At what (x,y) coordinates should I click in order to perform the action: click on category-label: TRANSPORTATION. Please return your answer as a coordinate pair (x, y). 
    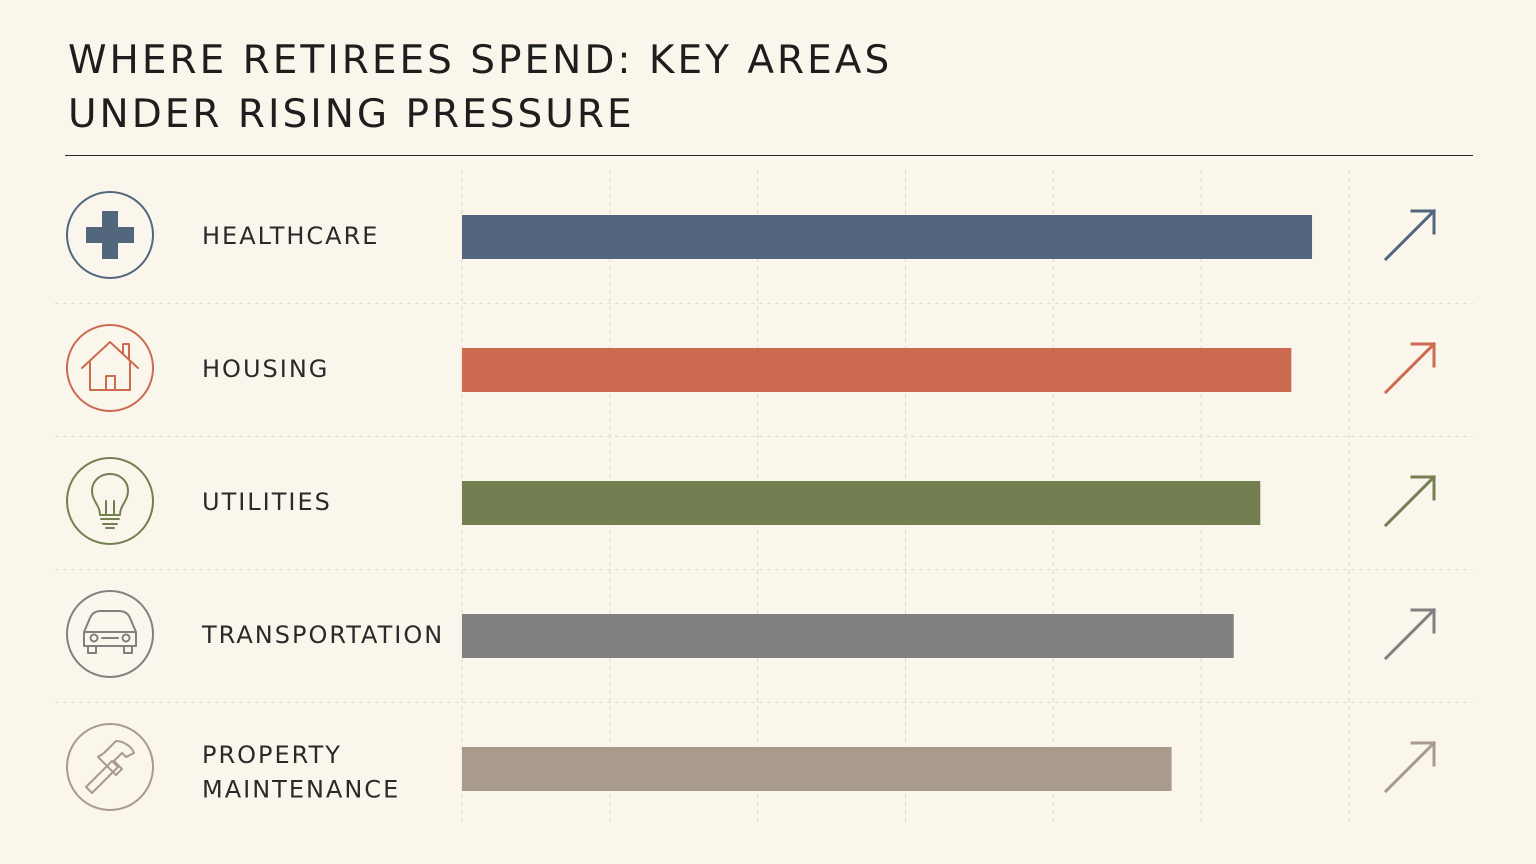
    Looking at the image, I should click on (322, 635).